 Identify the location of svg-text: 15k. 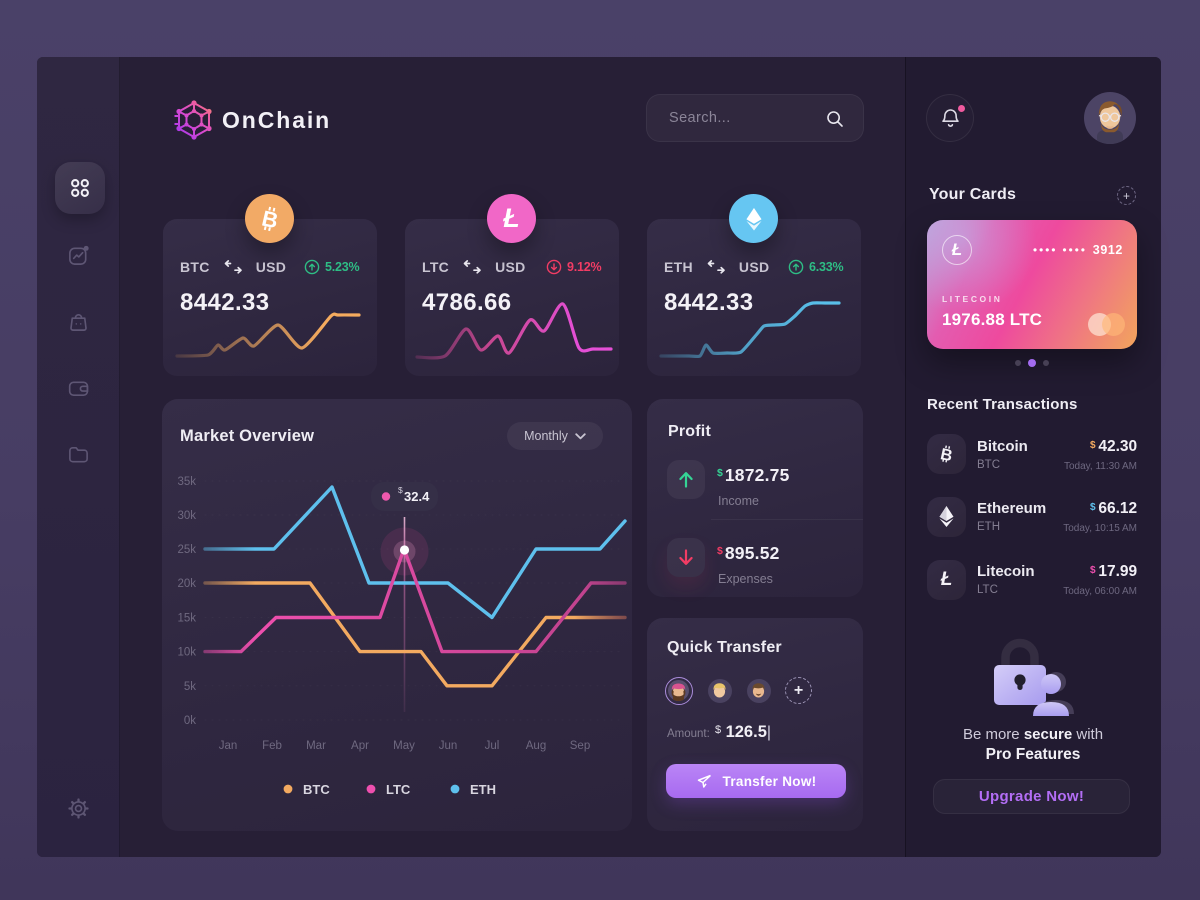
(186, 619).